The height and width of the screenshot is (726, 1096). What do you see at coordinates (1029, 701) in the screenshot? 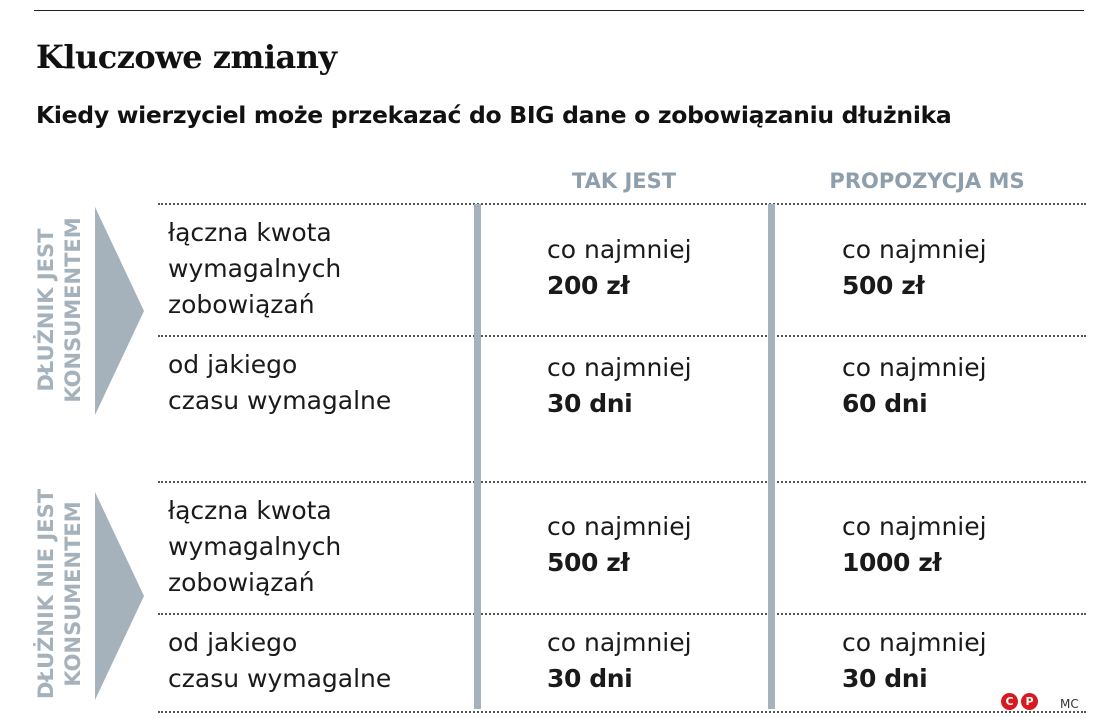
I see `publisher-icon: P` at bounding box center [1029, 701].